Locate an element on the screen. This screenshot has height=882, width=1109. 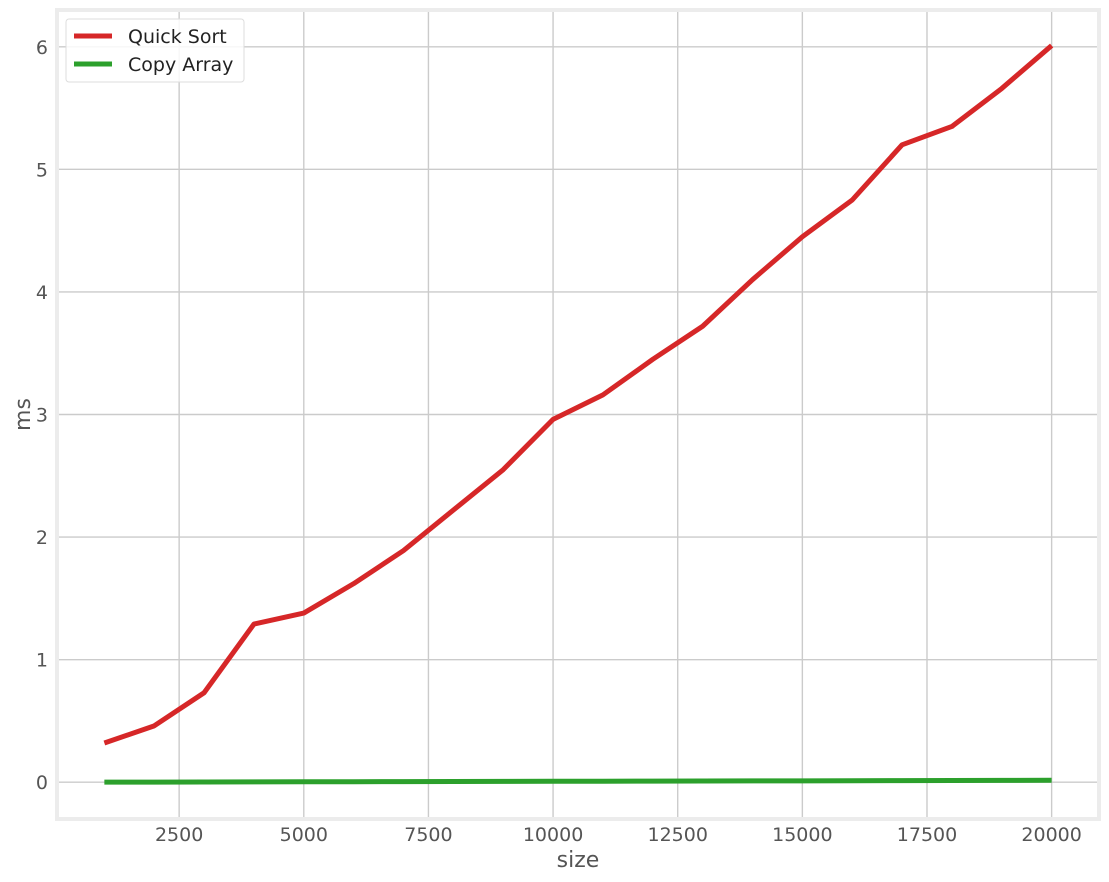
x-tick-label: 12500 is located at coordinates (677, 835).